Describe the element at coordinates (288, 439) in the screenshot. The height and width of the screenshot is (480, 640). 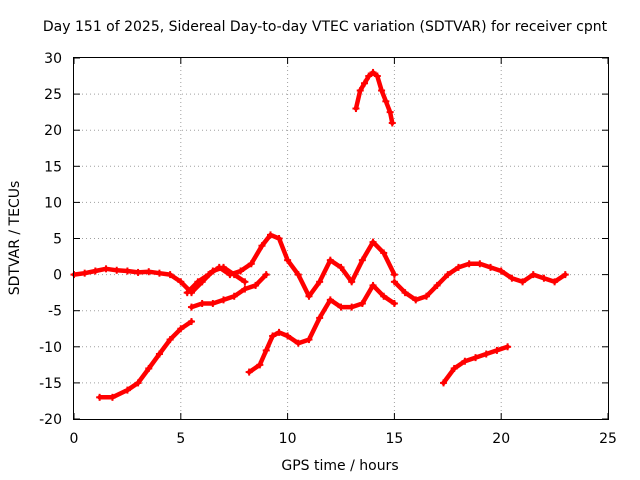
I see `x-tick-label: 10` at that location.